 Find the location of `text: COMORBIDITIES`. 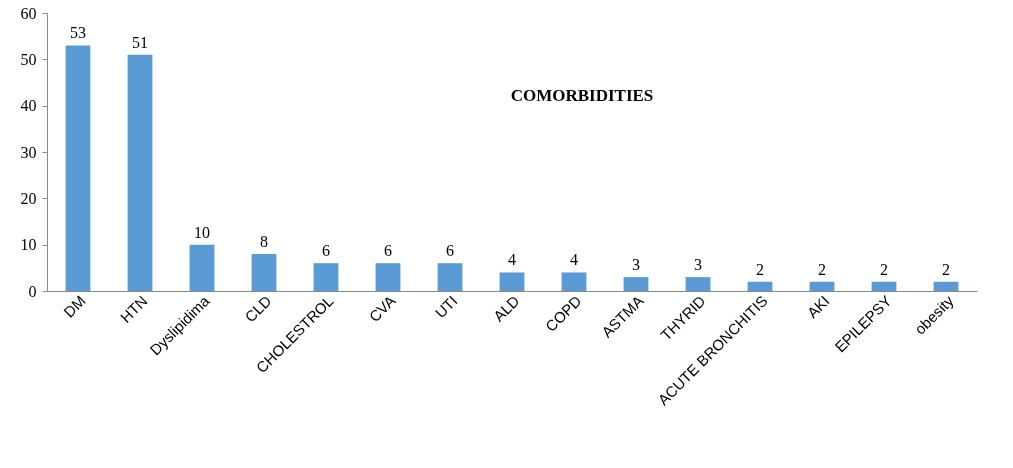

text: COMORBIDITIES is located at coordinates (582, 95).